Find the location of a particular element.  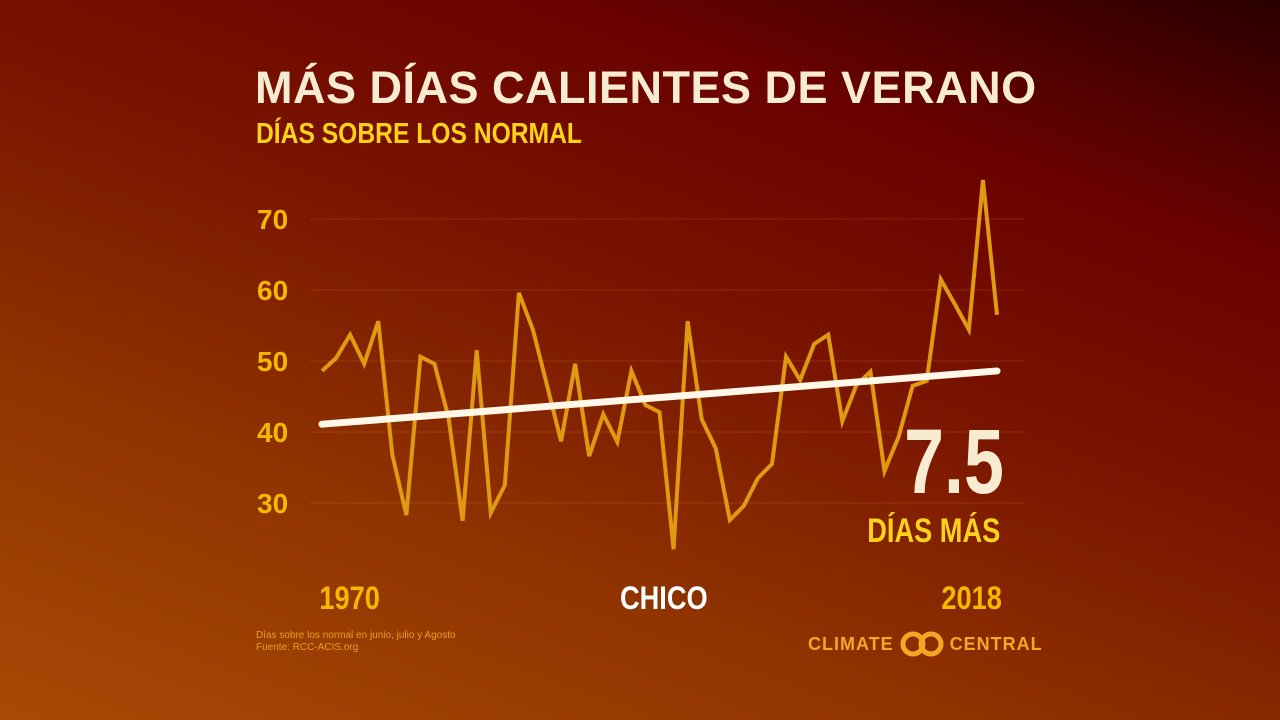

logo-text-left: CLIMATE is located at coordinates (851, 643).